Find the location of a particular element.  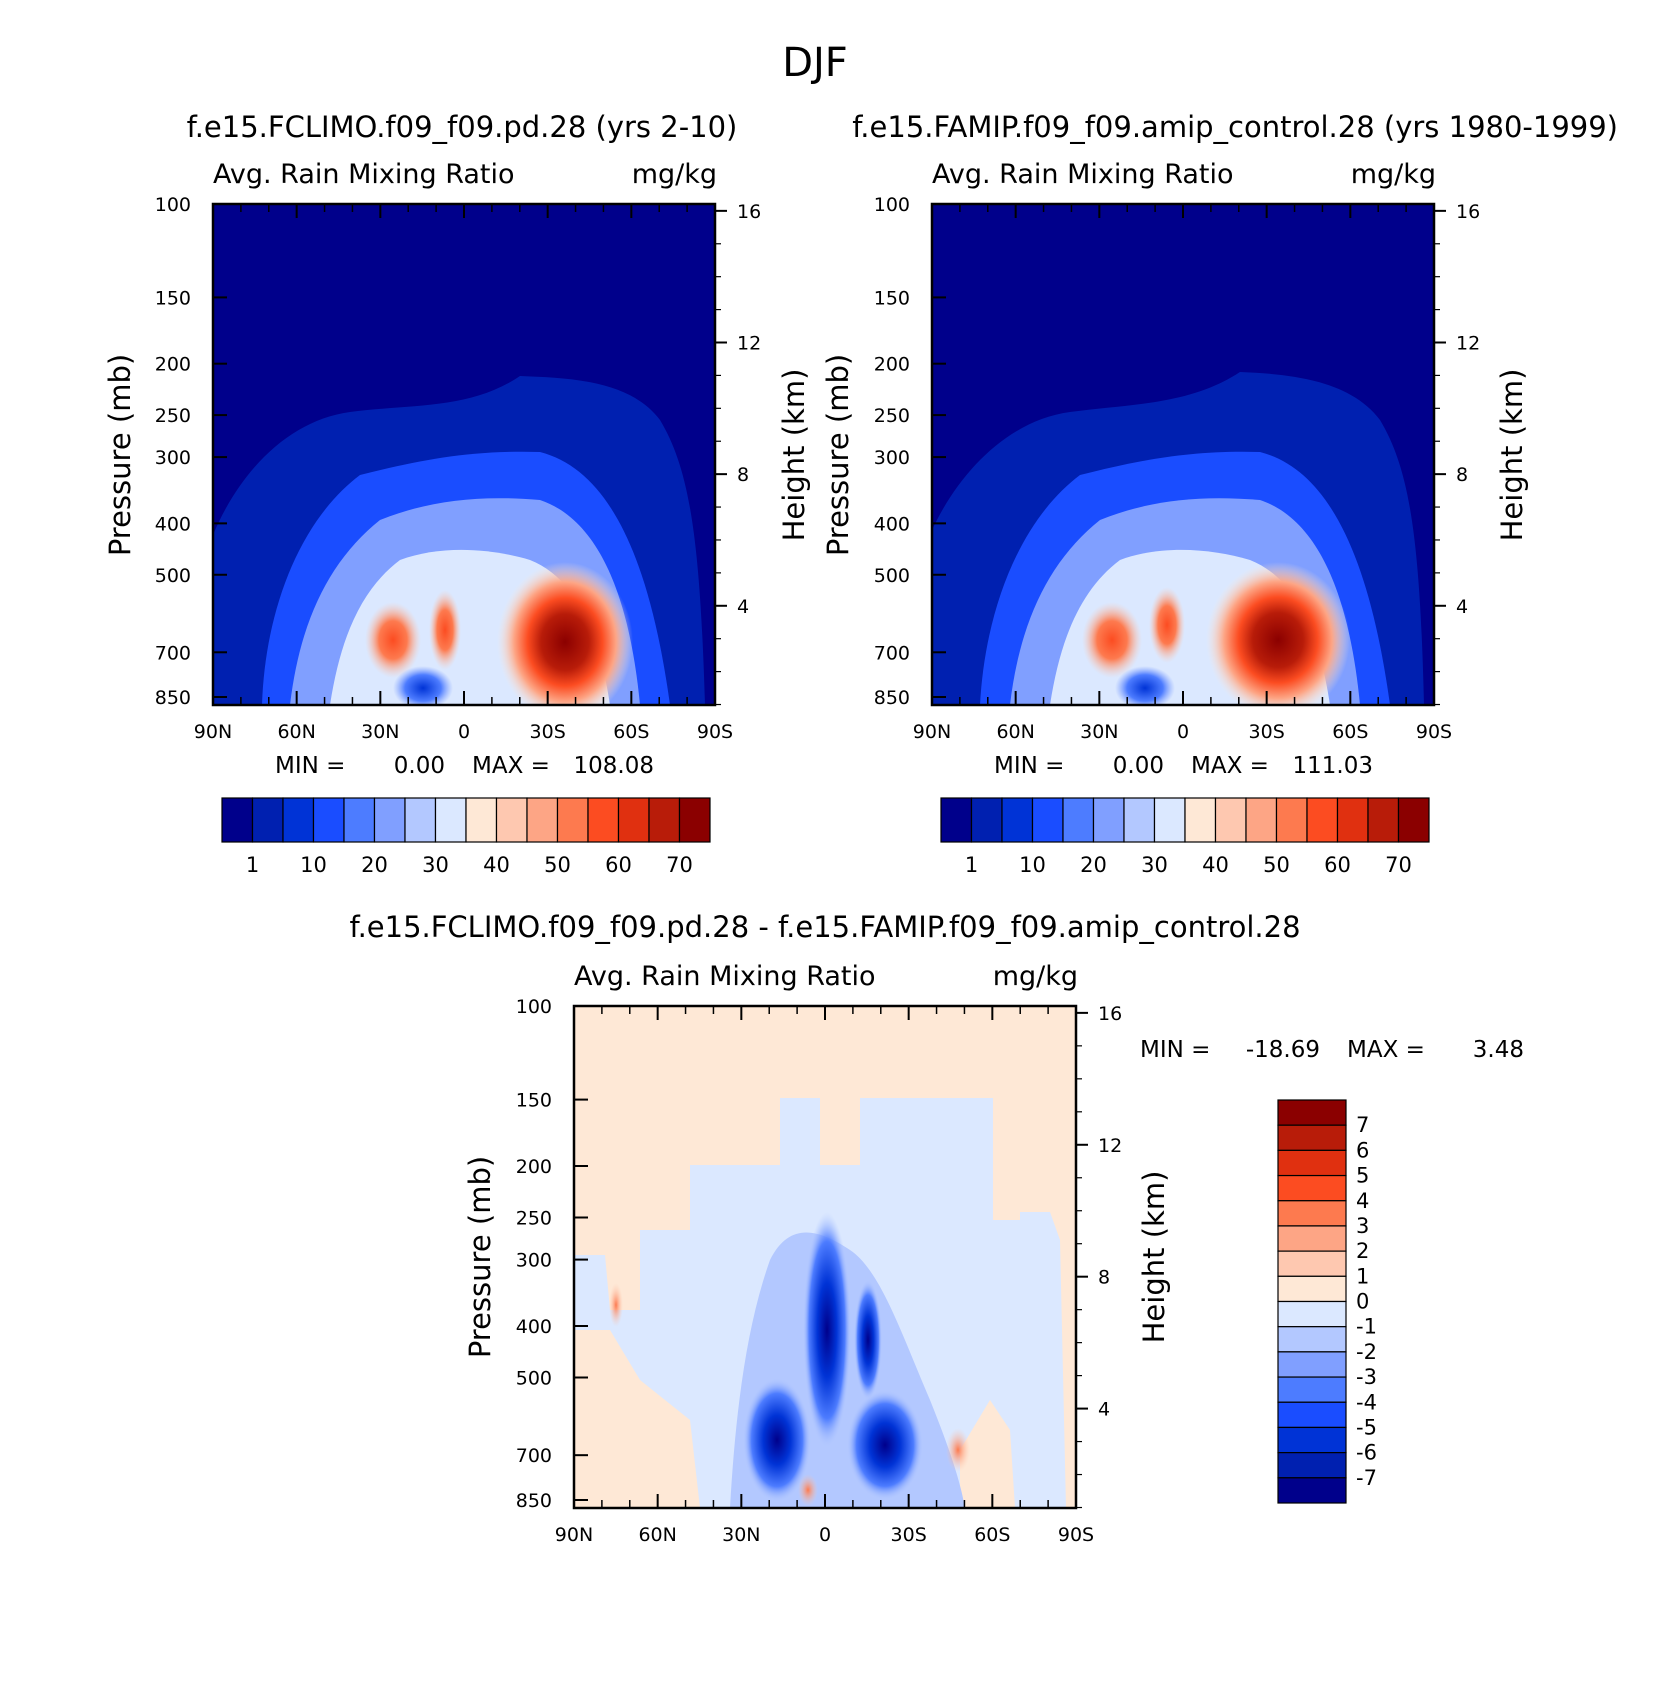

min-value: -18.69 is located at coordinates (1283, 1050).